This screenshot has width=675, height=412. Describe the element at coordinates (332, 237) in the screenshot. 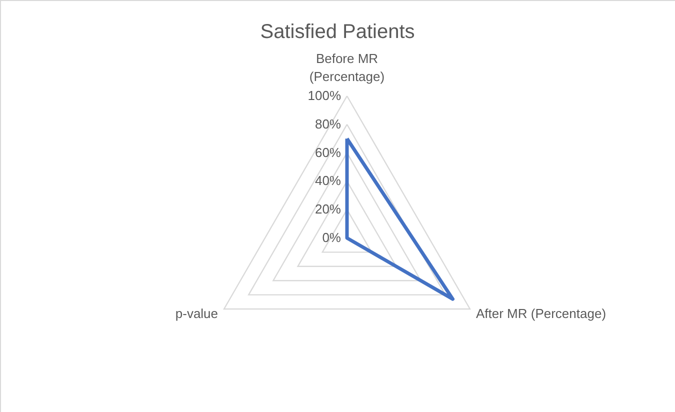

I see `y-tick-label: 0%` at that location.